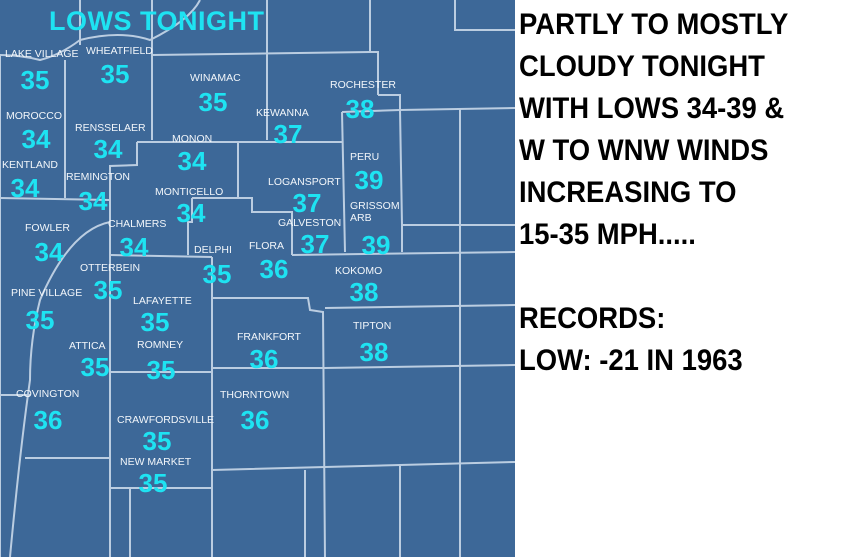 Image resolution: width=867 pixels, height=557 pixels. What do you see at coordinates (156, 462) in the screenshot?
I see `city-label: NEW MARKET` at bounding box center [156, 462].